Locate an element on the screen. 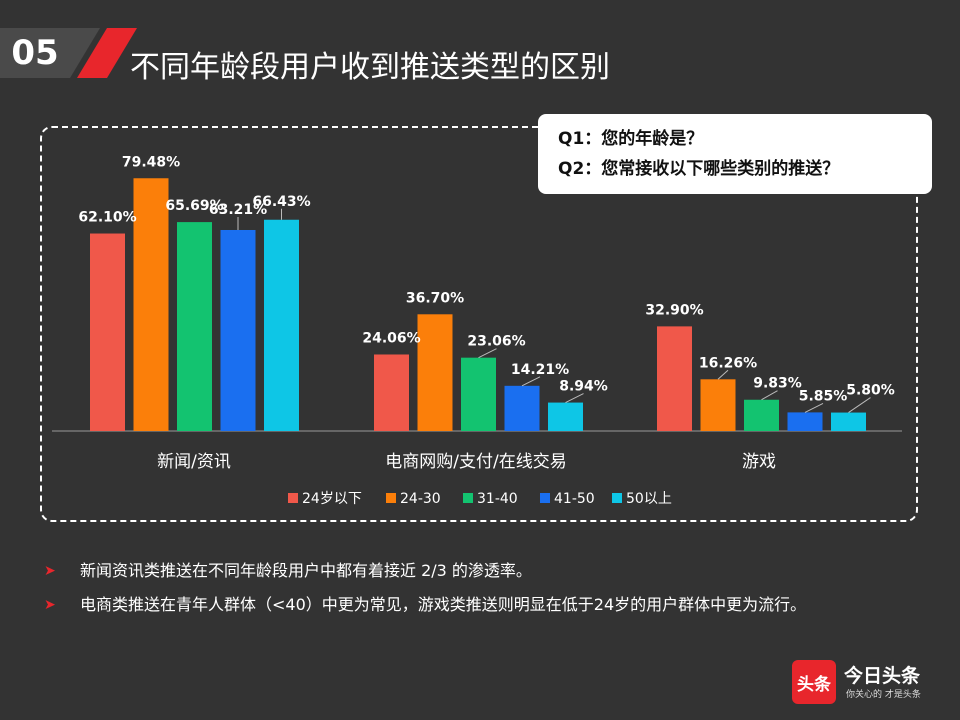 The width and height of the screenshot is (960, 720). data-label: 9.83% is located at coordinates (777, 384).